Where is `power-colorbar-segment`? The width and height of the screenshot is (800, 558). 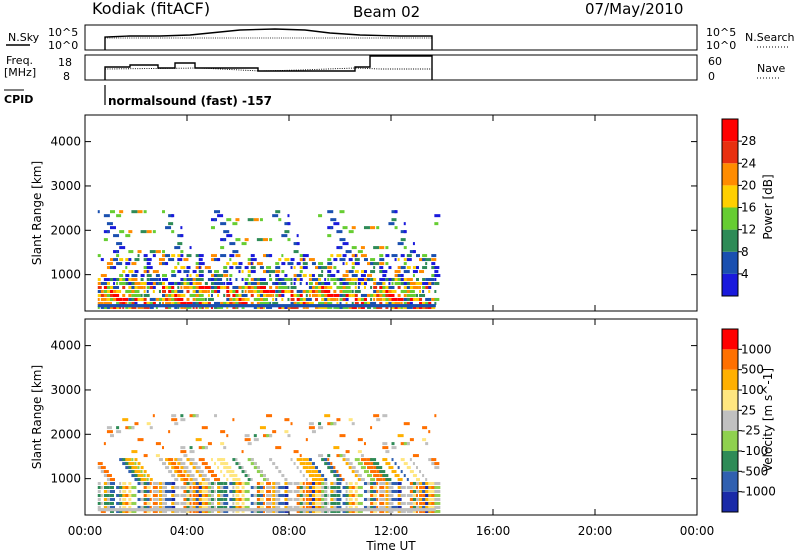
power-colorbar-segment is located at coordinates (730, 196).